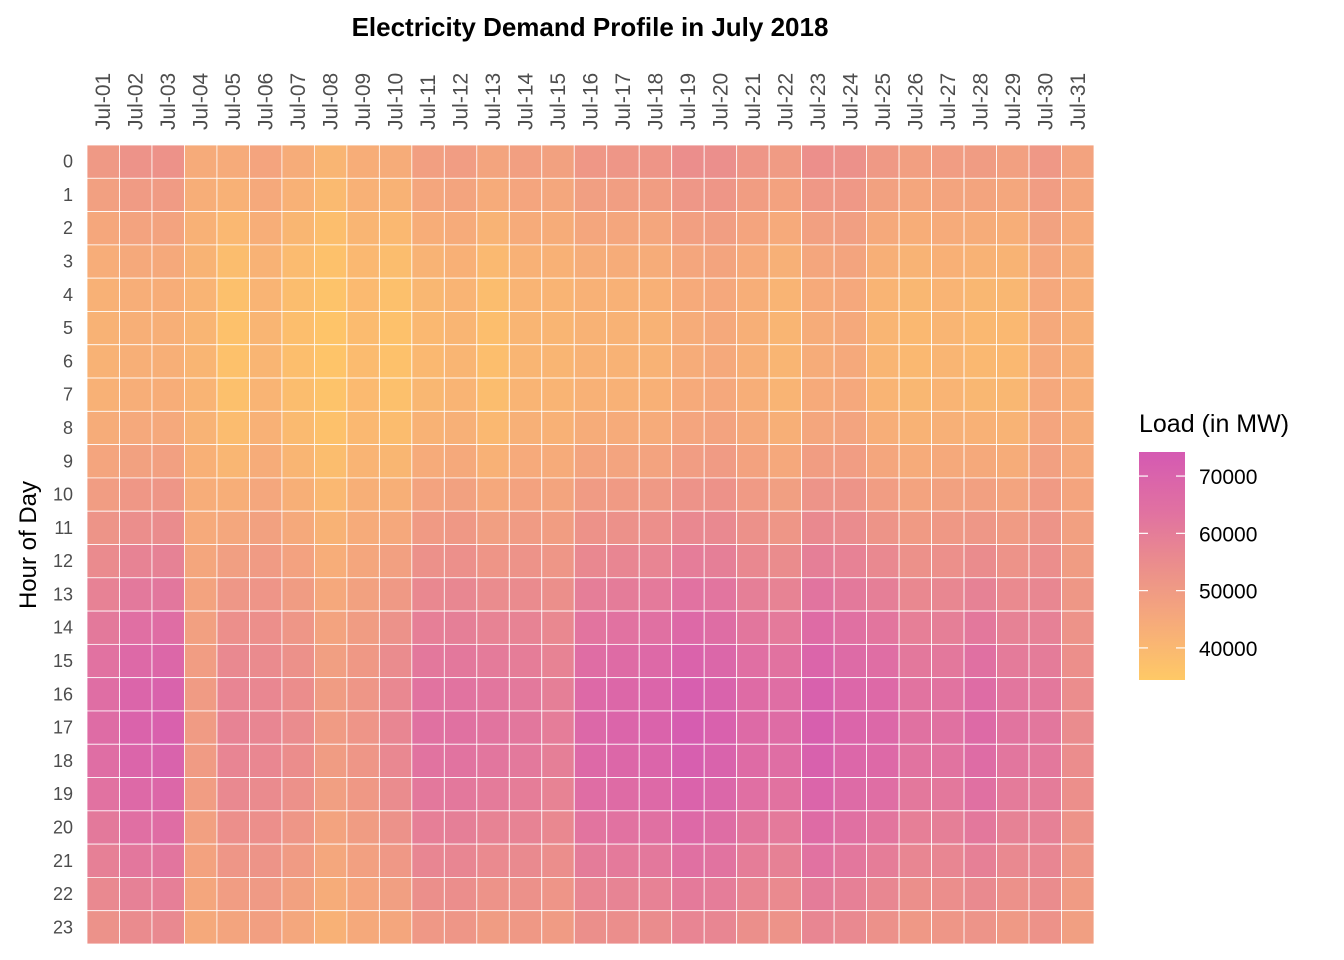 This screenshot has width=1344, height=960. Describe the element at coordinates (785, 101) in the screenshot. I see `x-tick-label: Jul-22` at that location.